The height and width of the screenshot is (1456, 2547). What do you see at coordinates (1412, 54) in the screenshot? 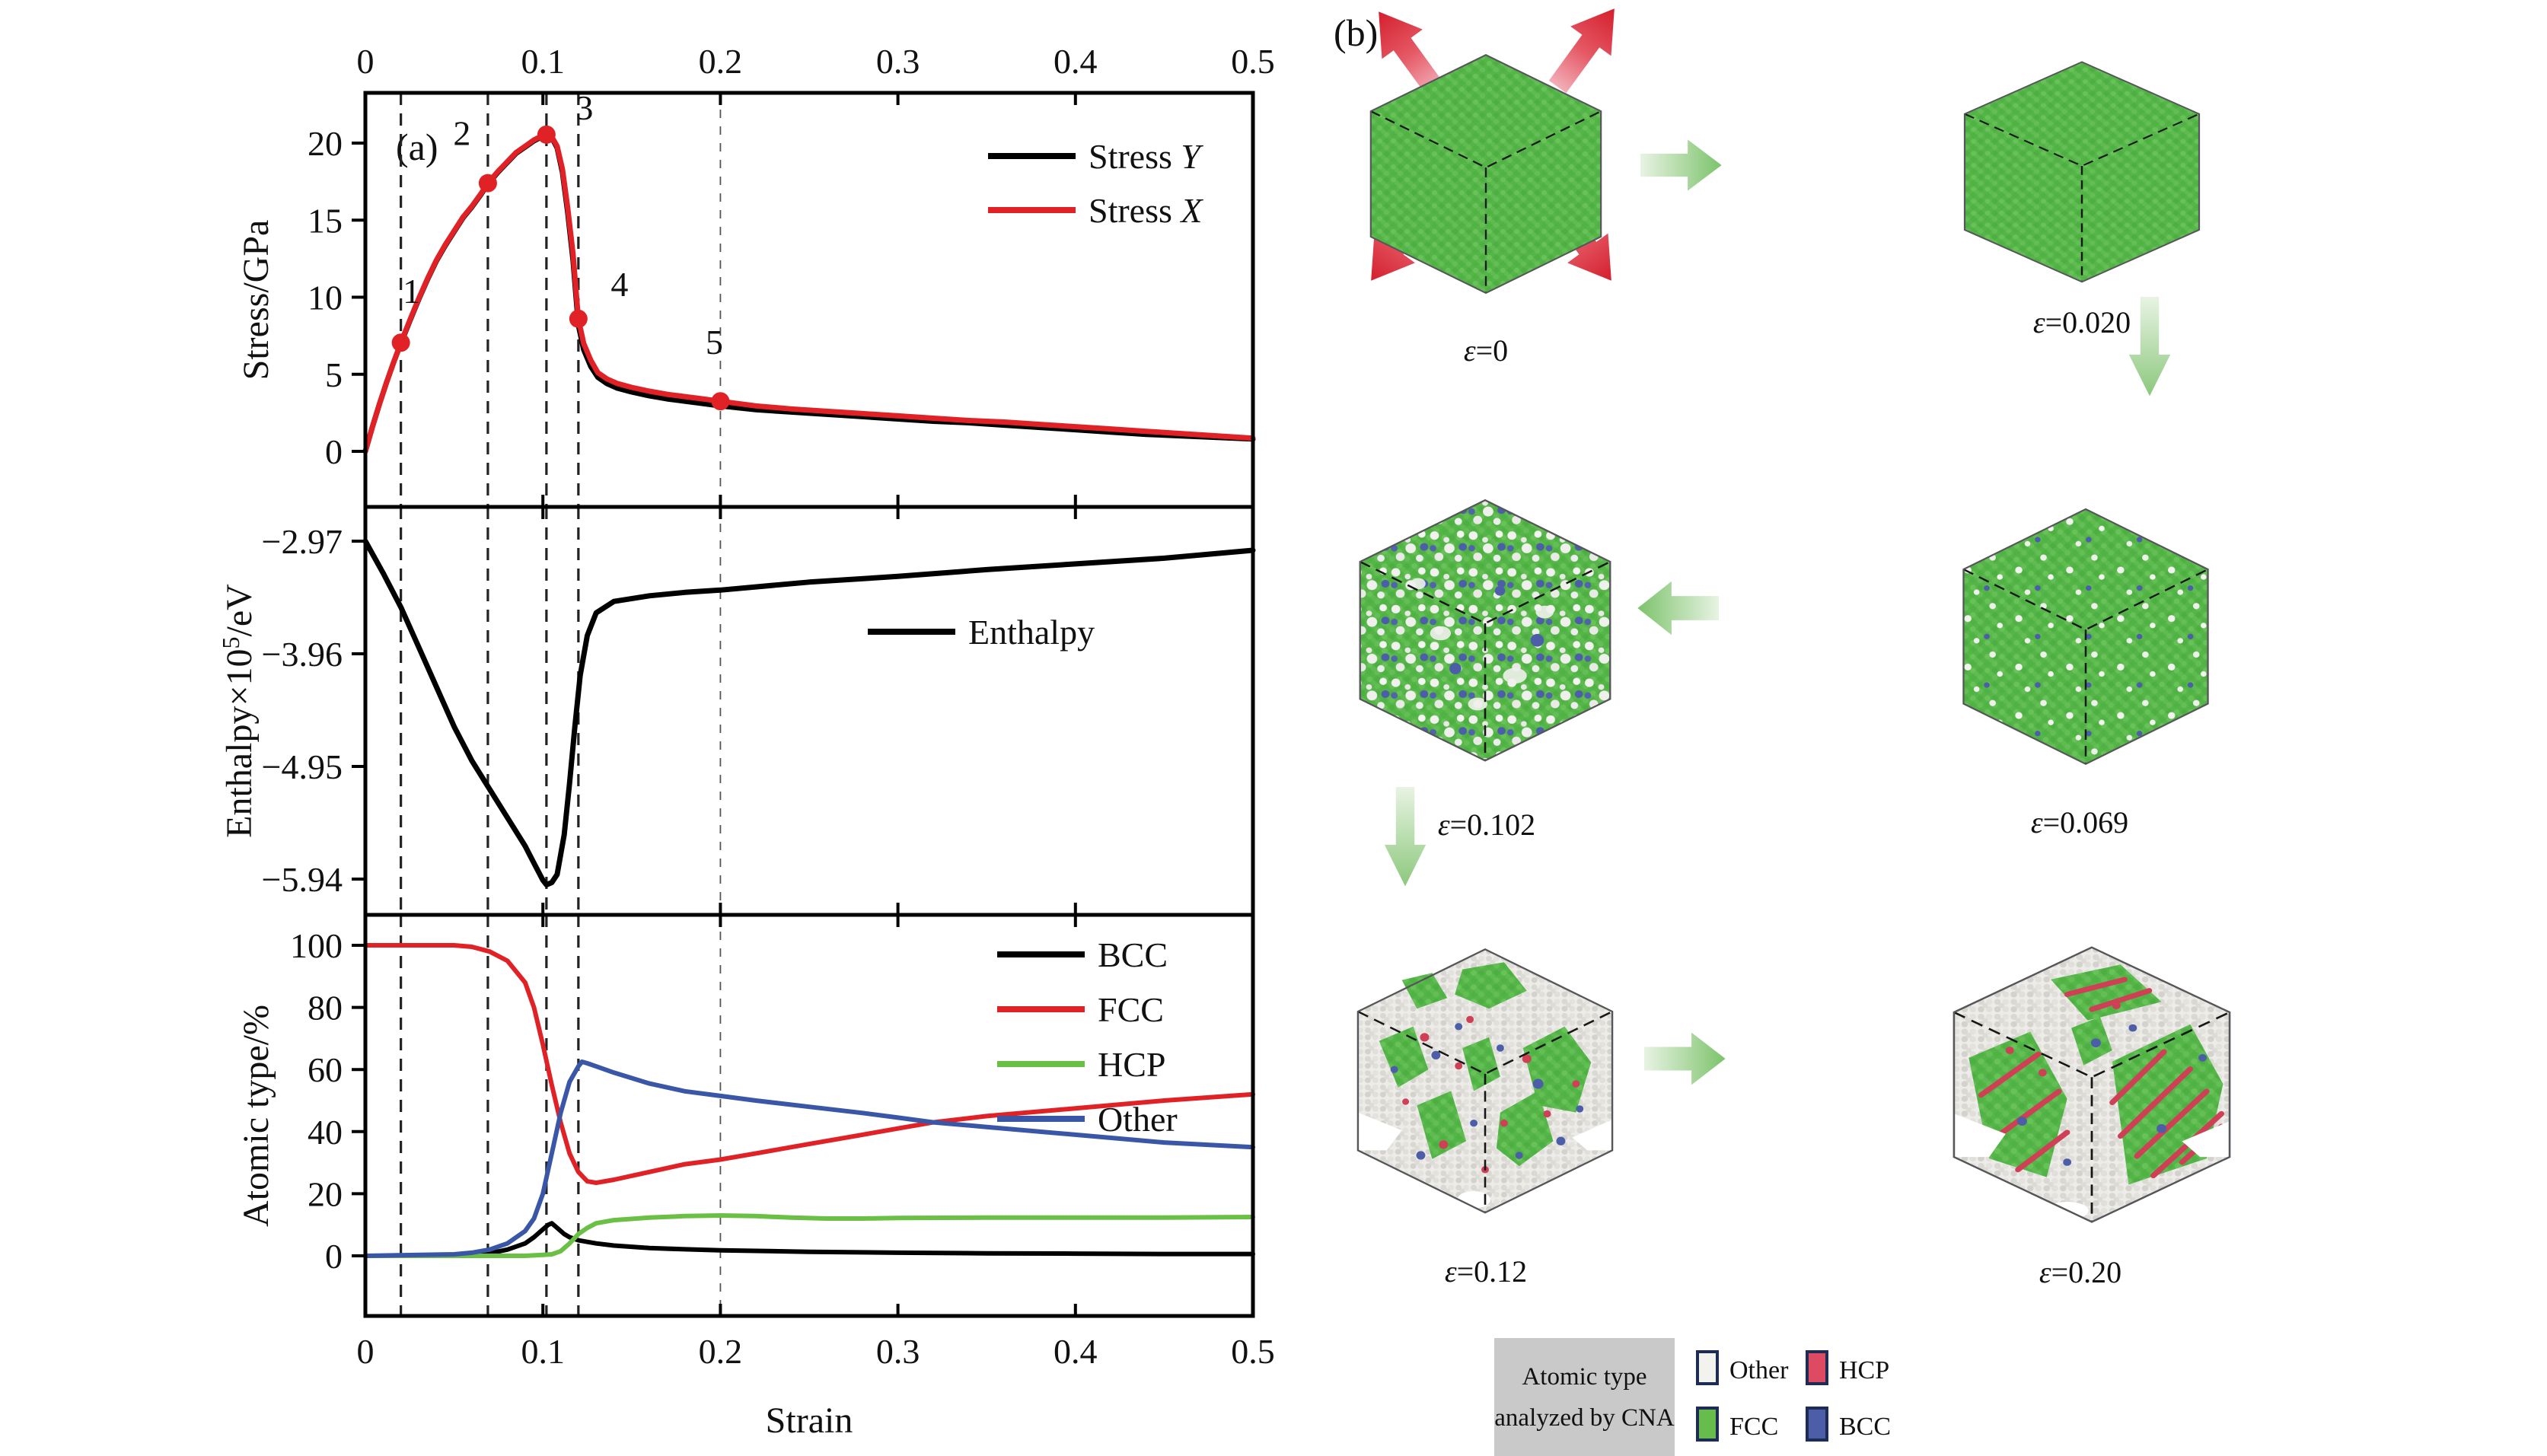
I see `tension-arrow-top-left-icon` at bounding box center [1412, 54].